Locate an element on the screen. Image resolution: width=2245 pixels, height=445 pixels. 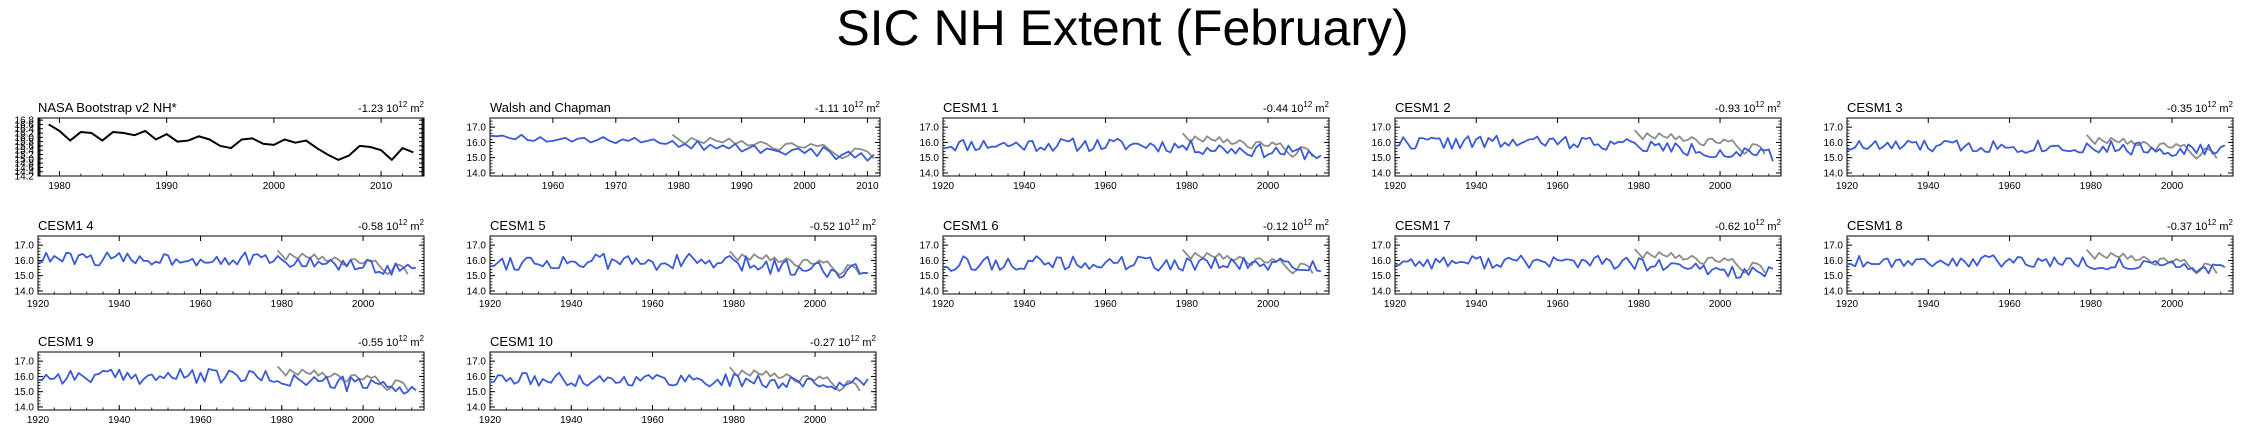
trend-label: -1.11 1012 m2 is located at coordinates (848, 107).